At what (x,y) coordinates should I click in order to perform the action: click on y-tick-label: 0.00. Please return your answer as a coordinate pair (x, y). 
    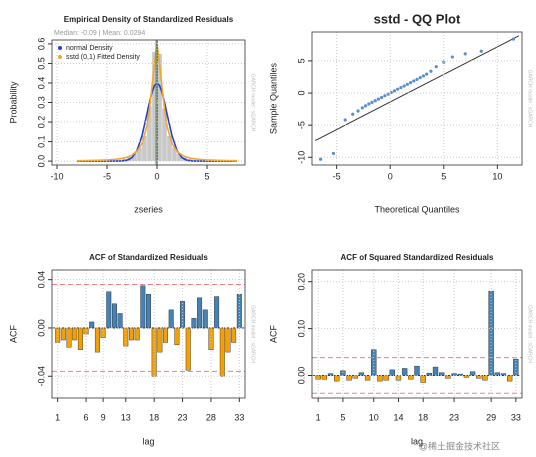
    Looking at the image, I should click on (301, 376).